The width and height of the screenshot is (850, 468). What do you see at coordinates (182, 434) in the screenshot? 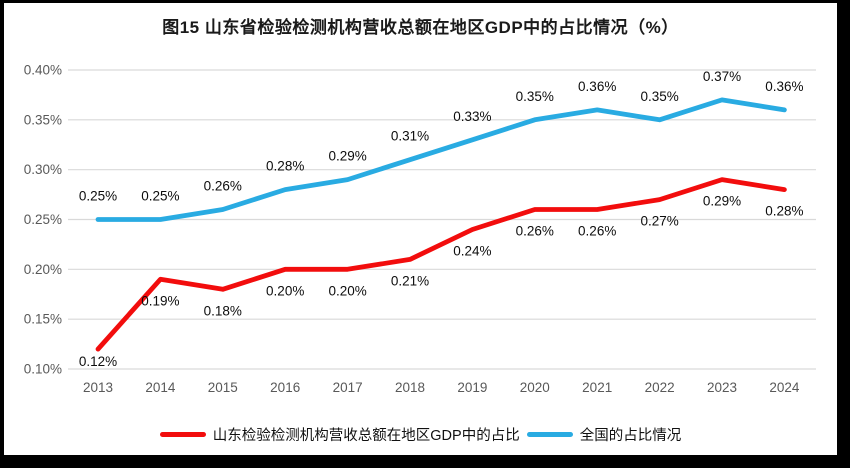
I see `legend-swatch-shandong-line` at bounding box center [182, 434].